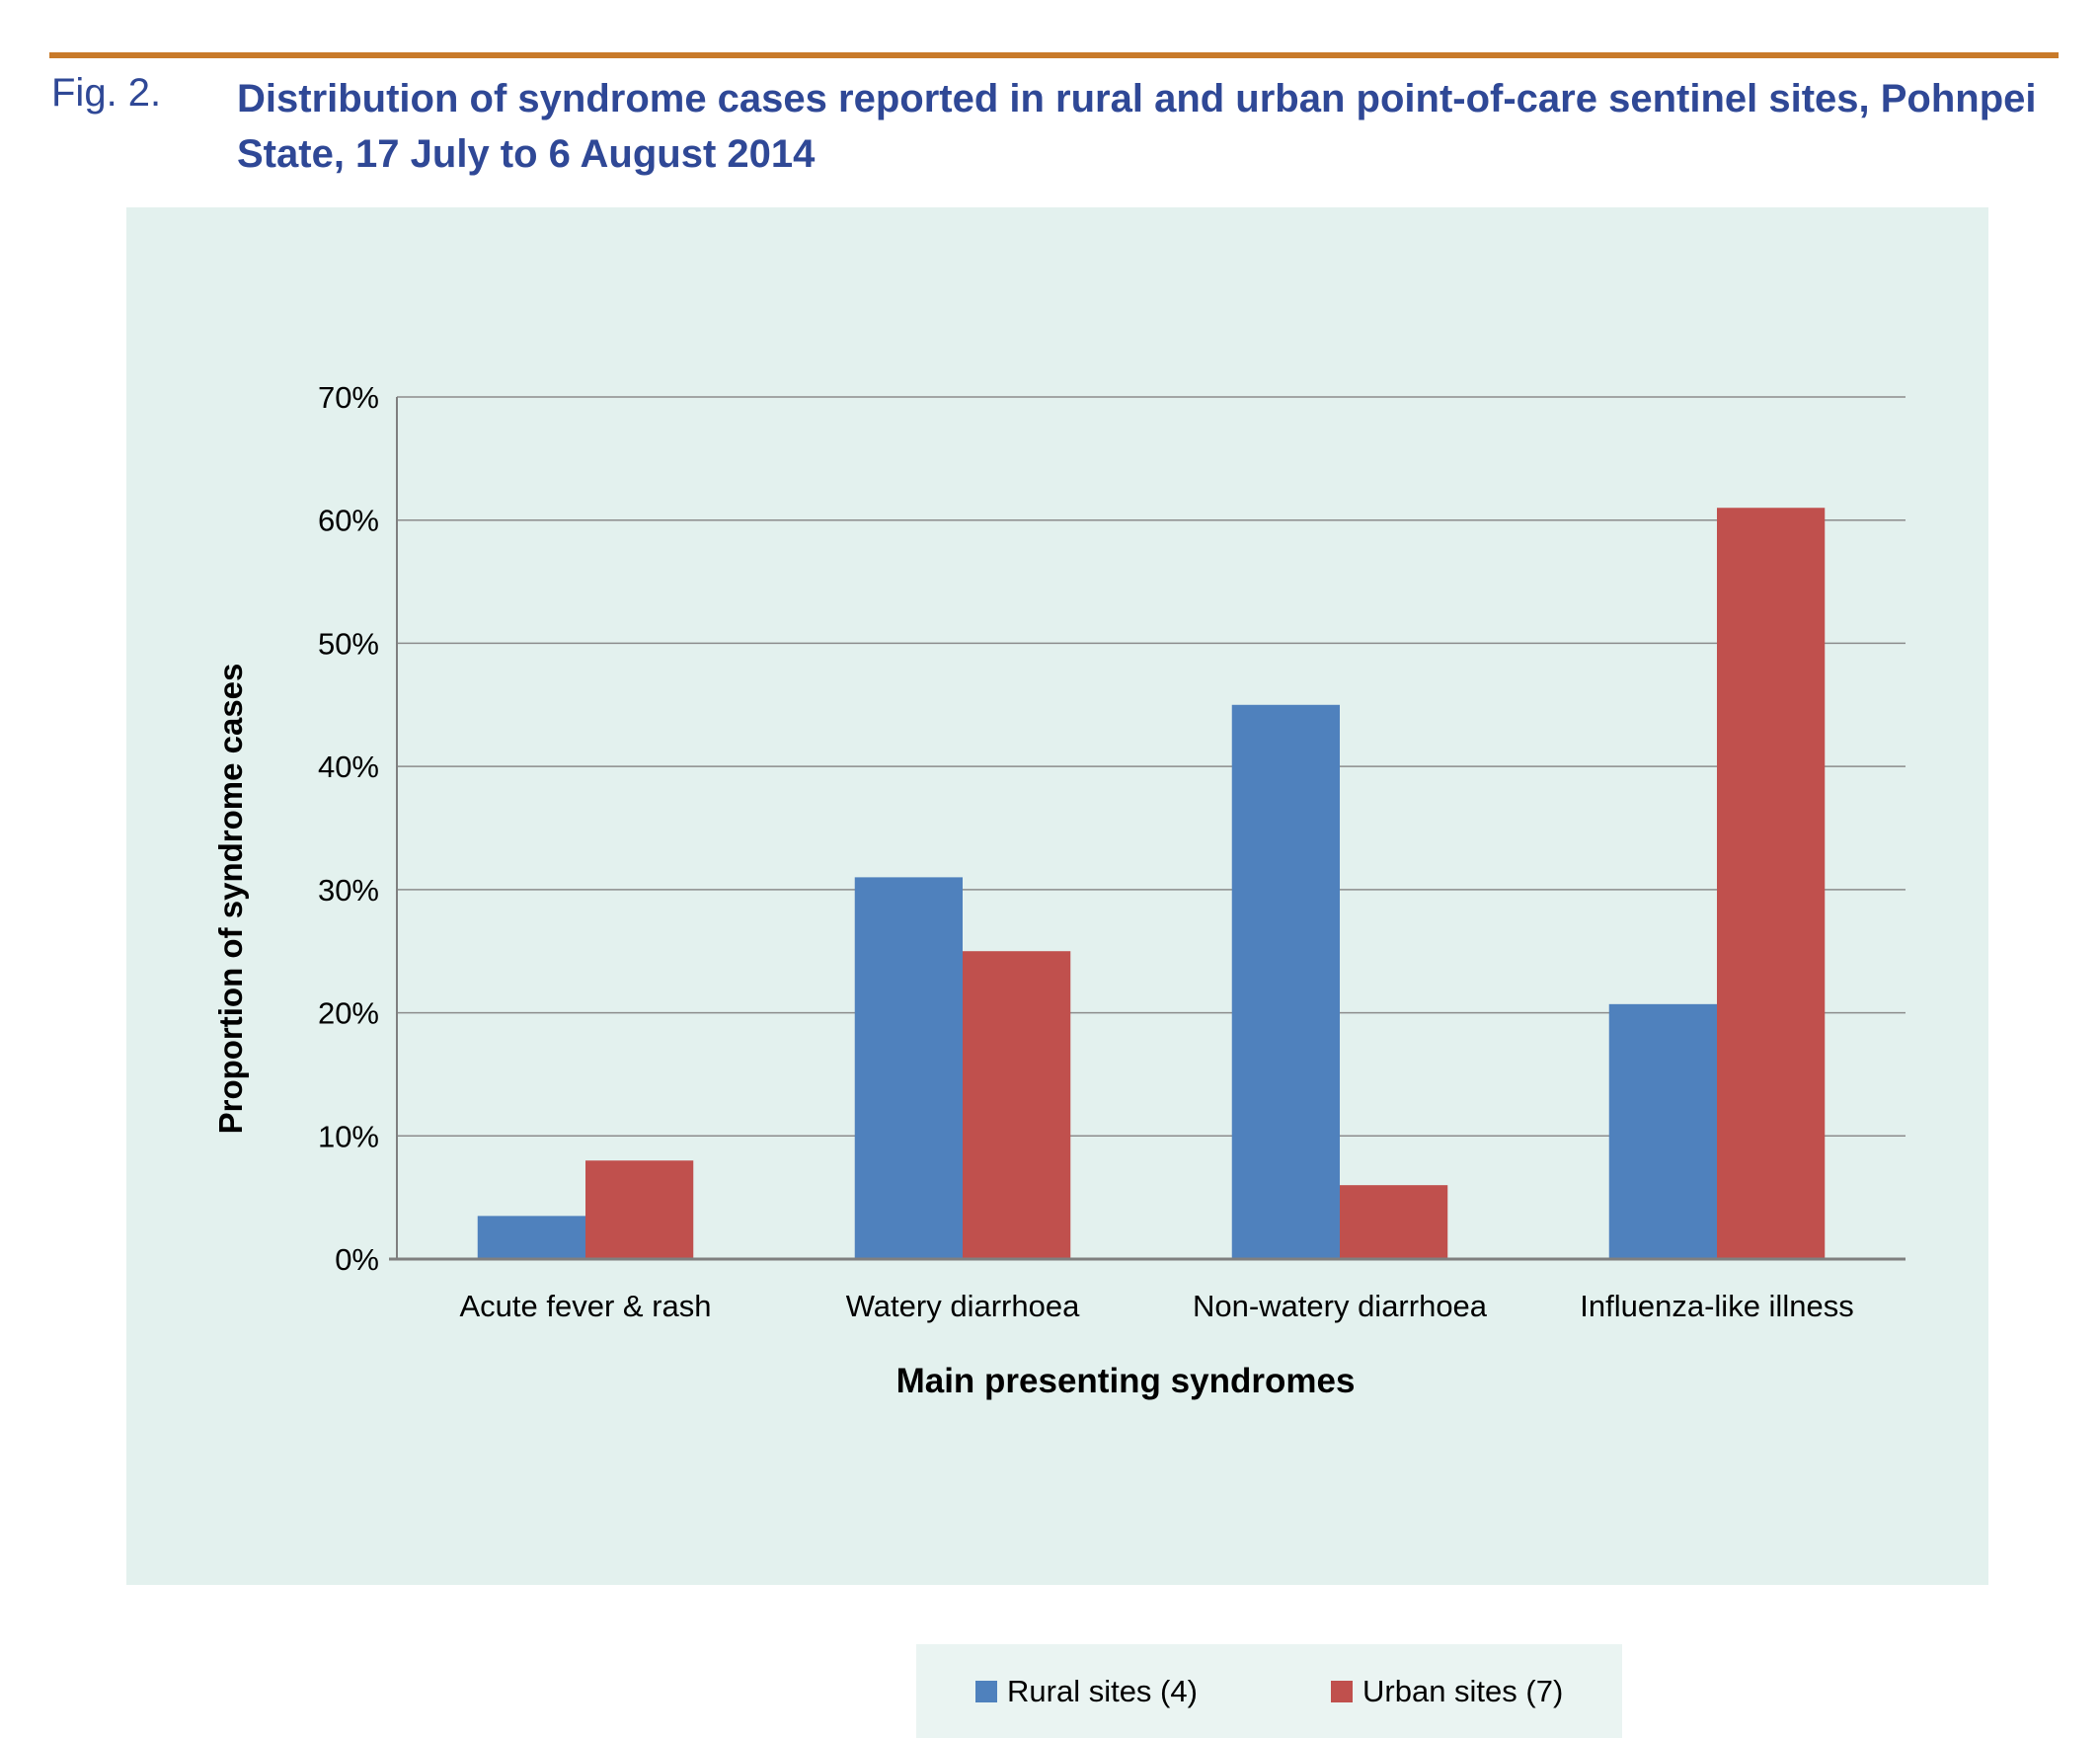 This screenshot has height=1738, width=2100. I want to click on y-tick-label: 20%, so click(349, 1014).